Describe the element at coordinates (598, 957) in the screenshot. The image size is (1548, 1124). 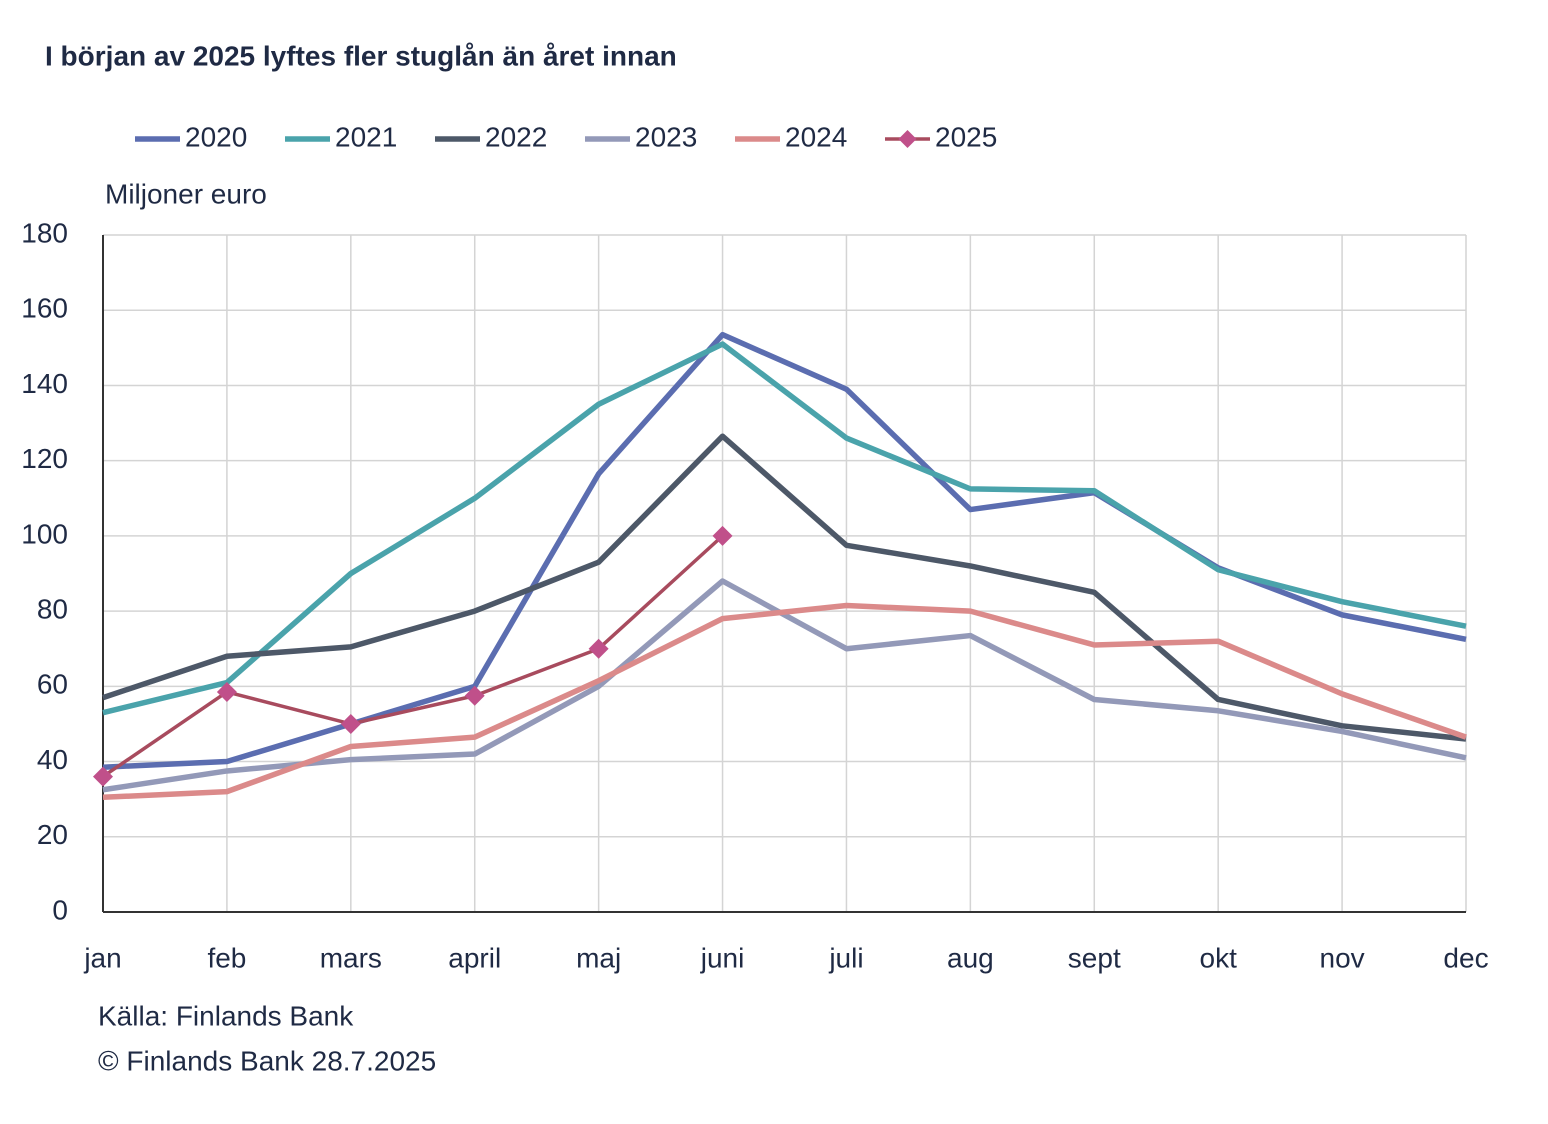
I see `x-tick-label: maj` at that location.